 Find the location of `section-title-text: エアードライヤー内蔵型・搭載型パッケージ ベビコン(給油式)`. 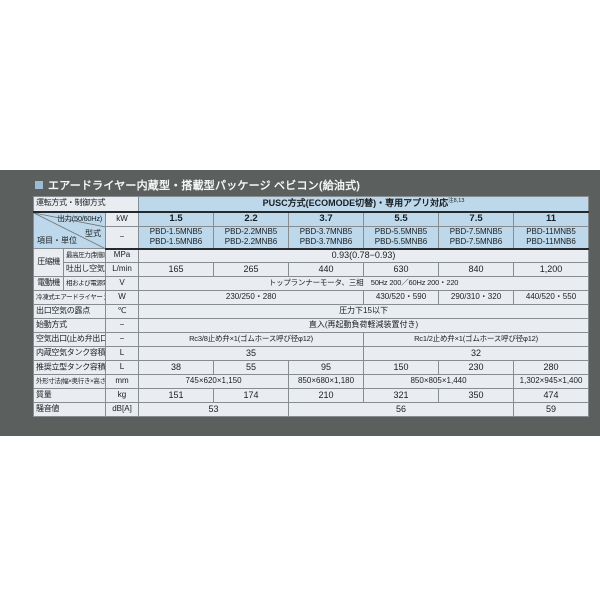

section-title-text: エアードライヤー内蔵型・搭載型パッケージ ベビコン(給油式) is located at coordinates (204, 186).